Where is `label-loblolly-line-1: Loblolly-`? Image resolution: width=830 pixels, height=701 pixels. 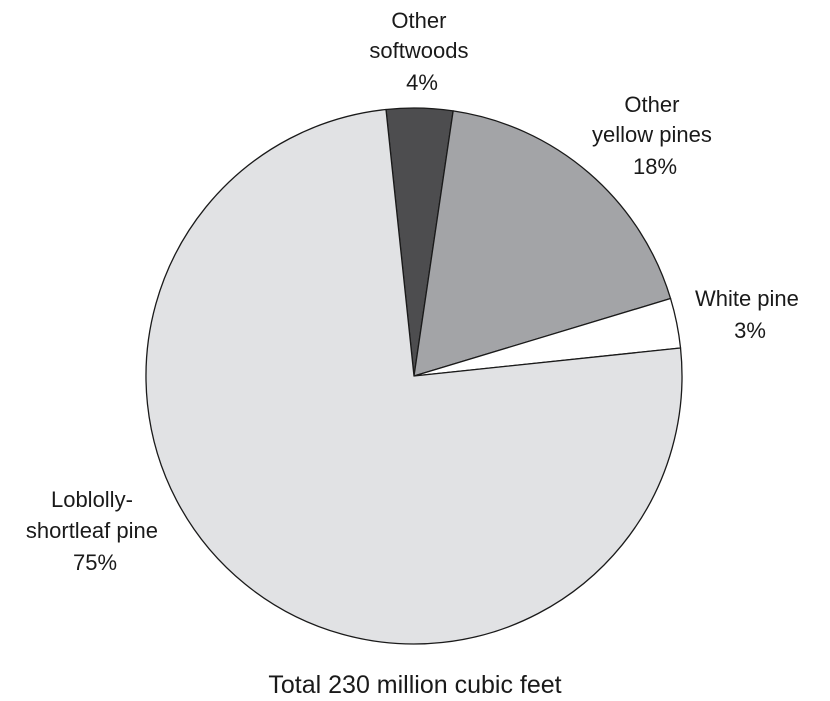 label-loblolly-line-1: Loblolly- is located at coordinates (92, 499).